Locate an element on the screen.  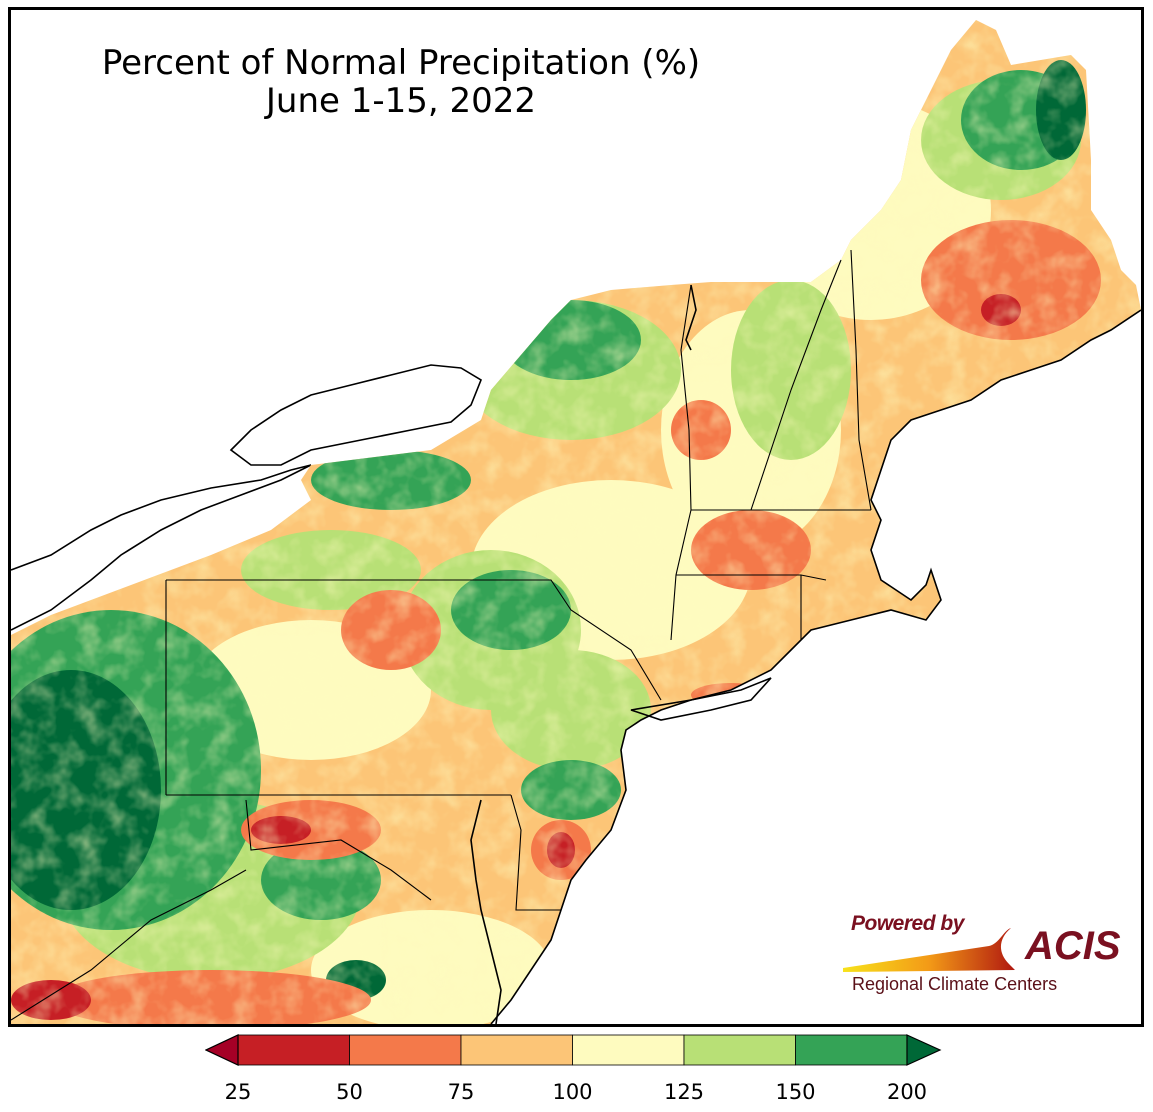
lake-champlain is located at coordinates (691, 317).